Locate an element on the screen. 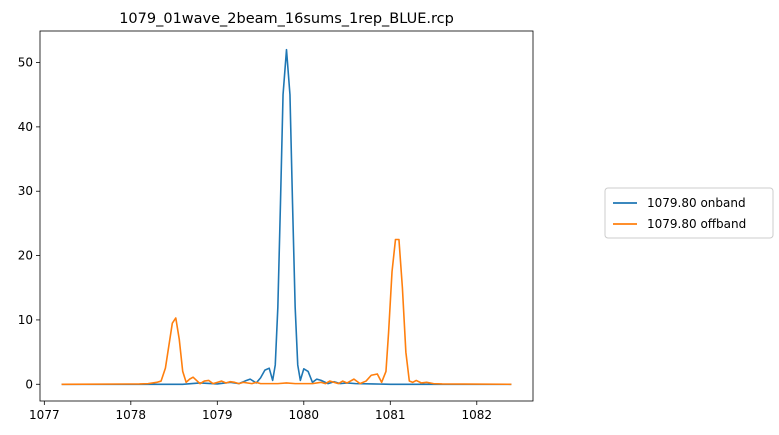  legend-box is located at coordinates (689, 213).